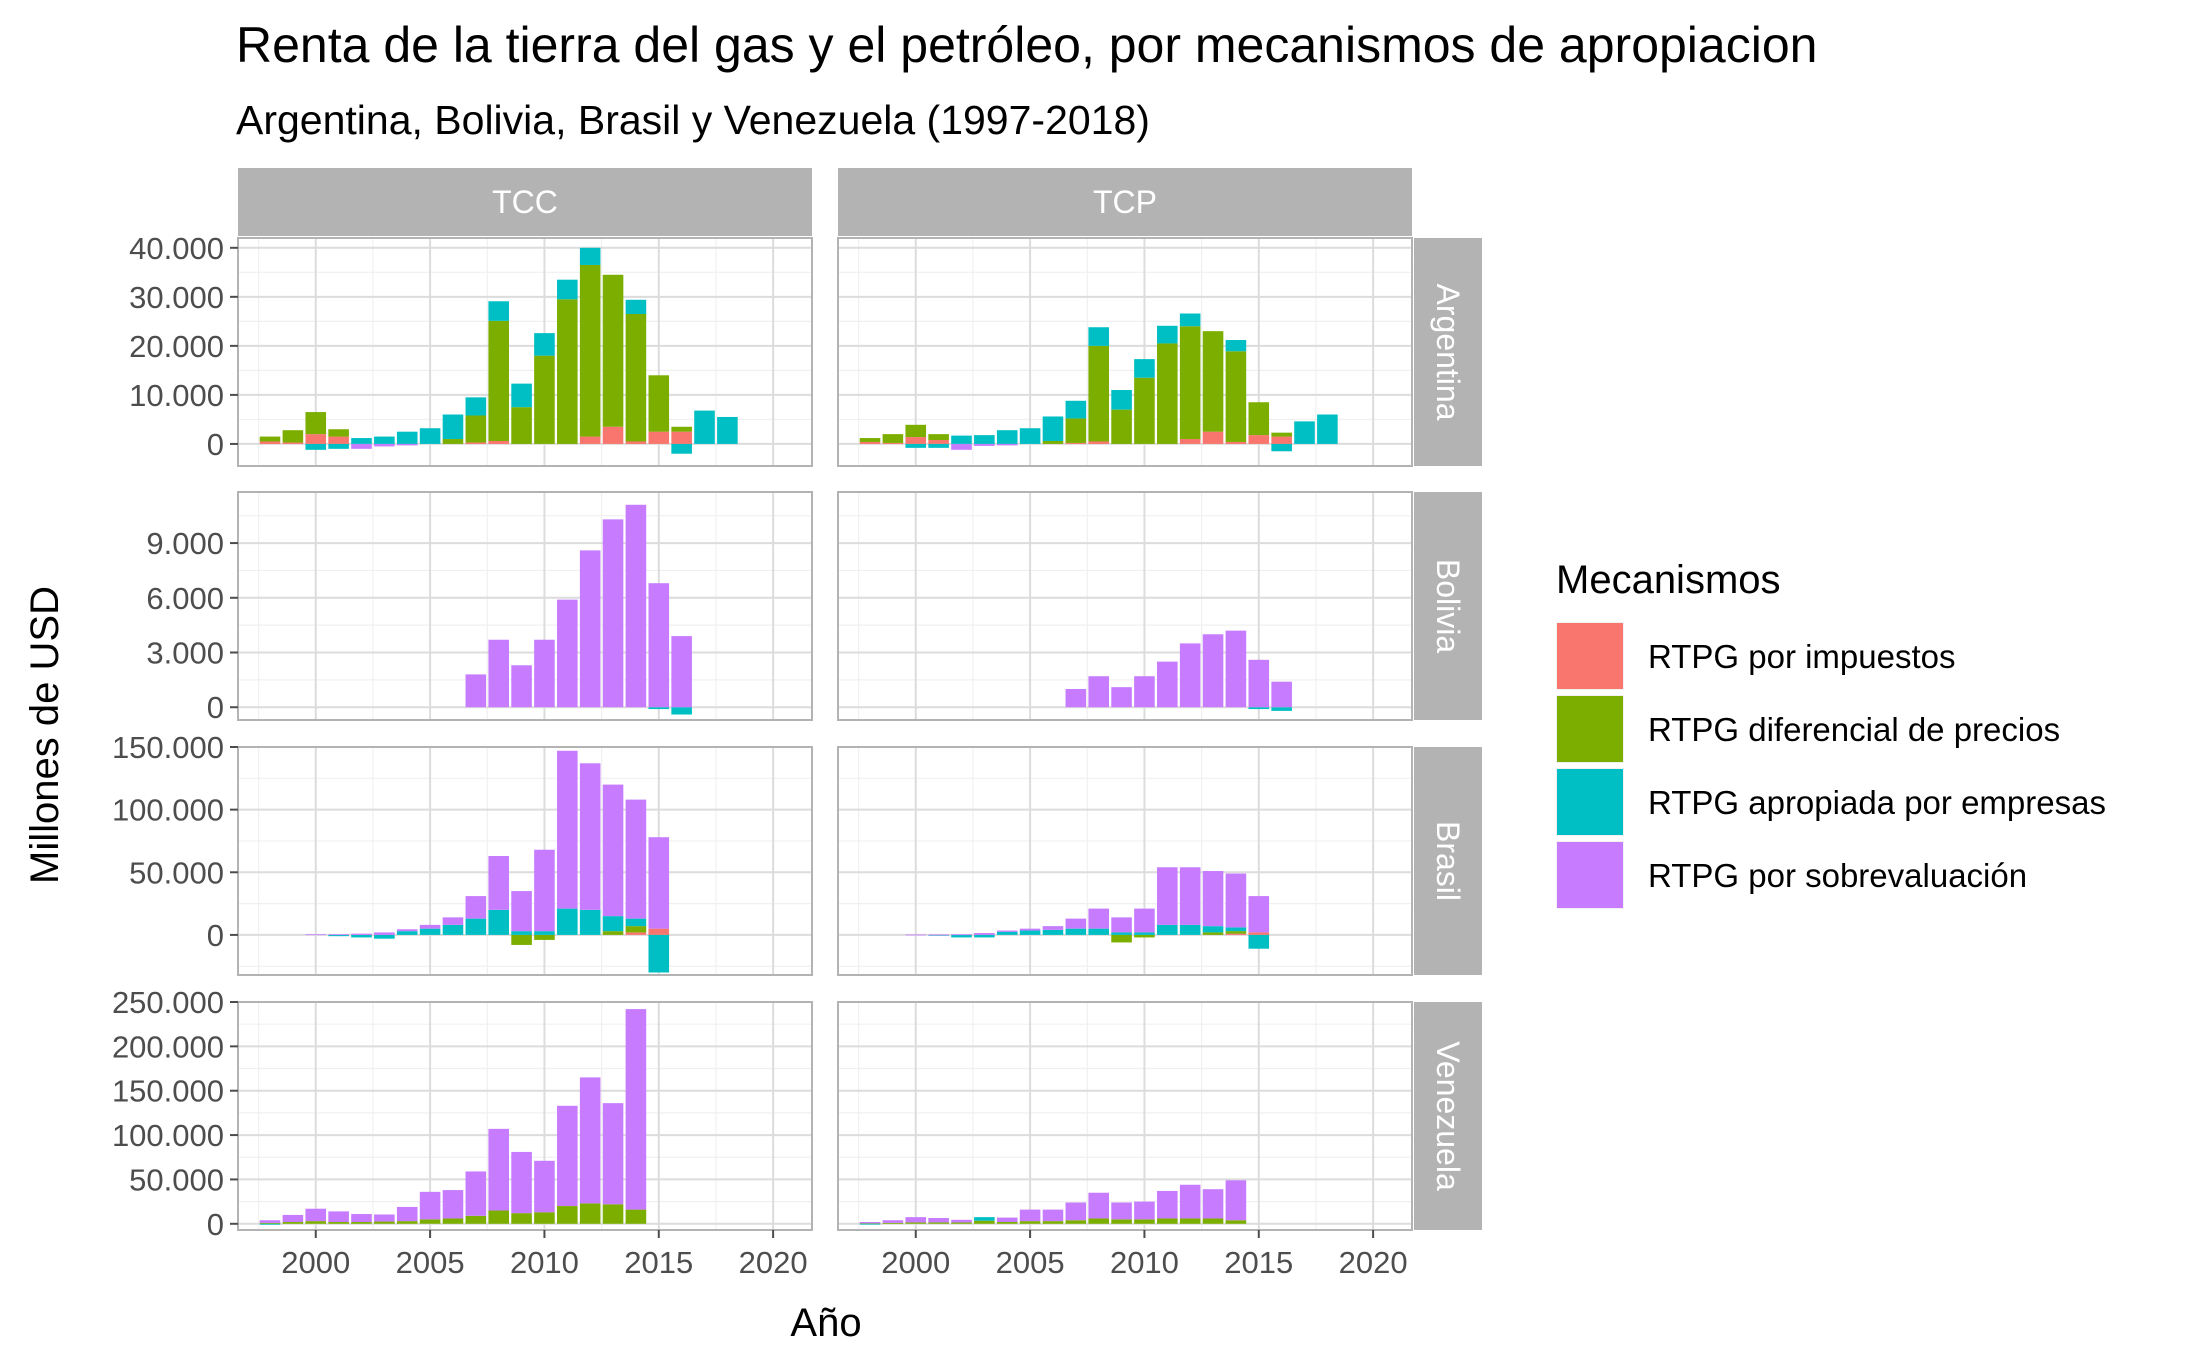  What do you see at coordinates (1448, 606) in the screenshot?
I see `facet-strip-bolivia` at bounding box center [1448, 606].